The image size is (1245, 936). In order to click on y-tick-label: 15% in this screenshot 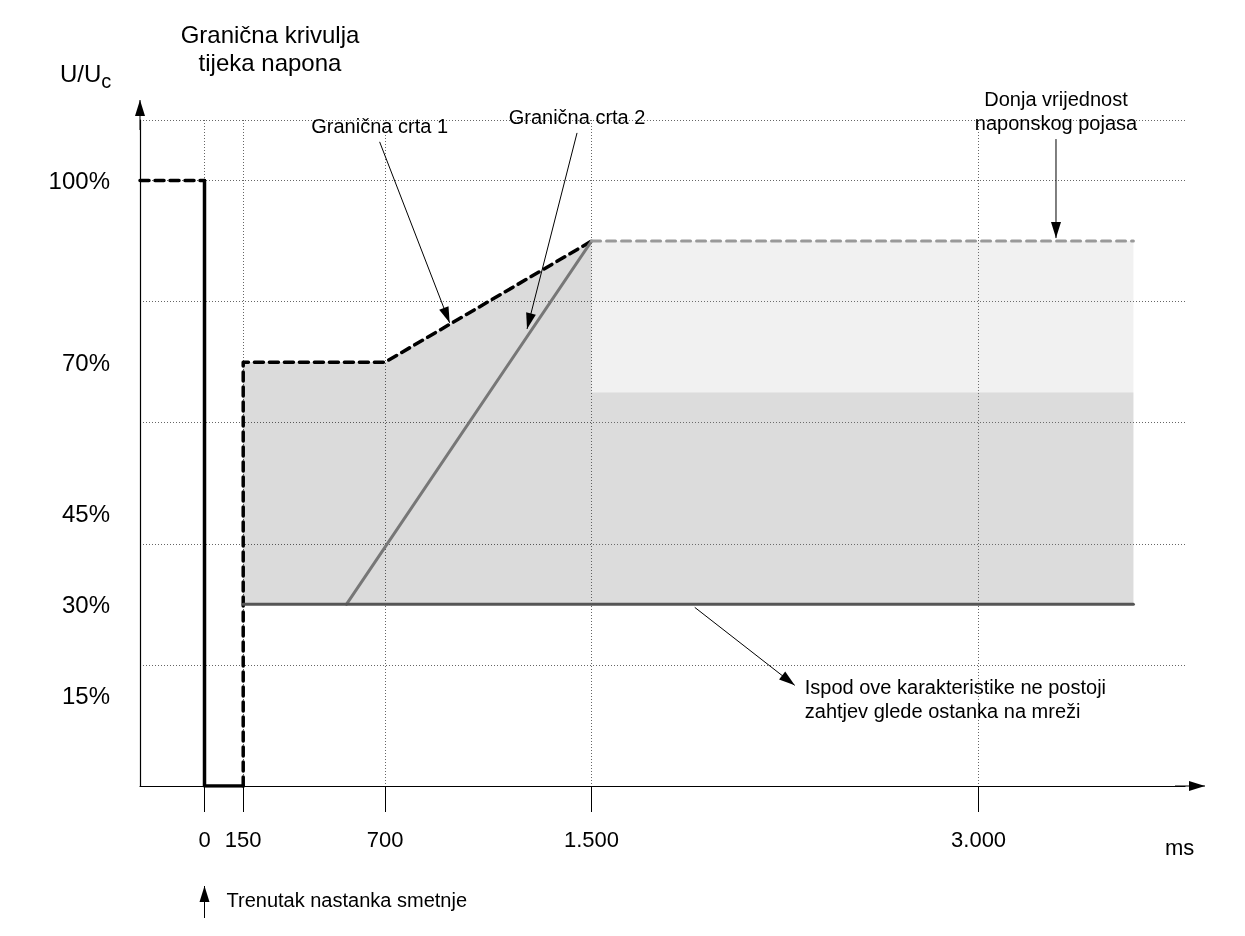, I will do `click(85, 695)`.